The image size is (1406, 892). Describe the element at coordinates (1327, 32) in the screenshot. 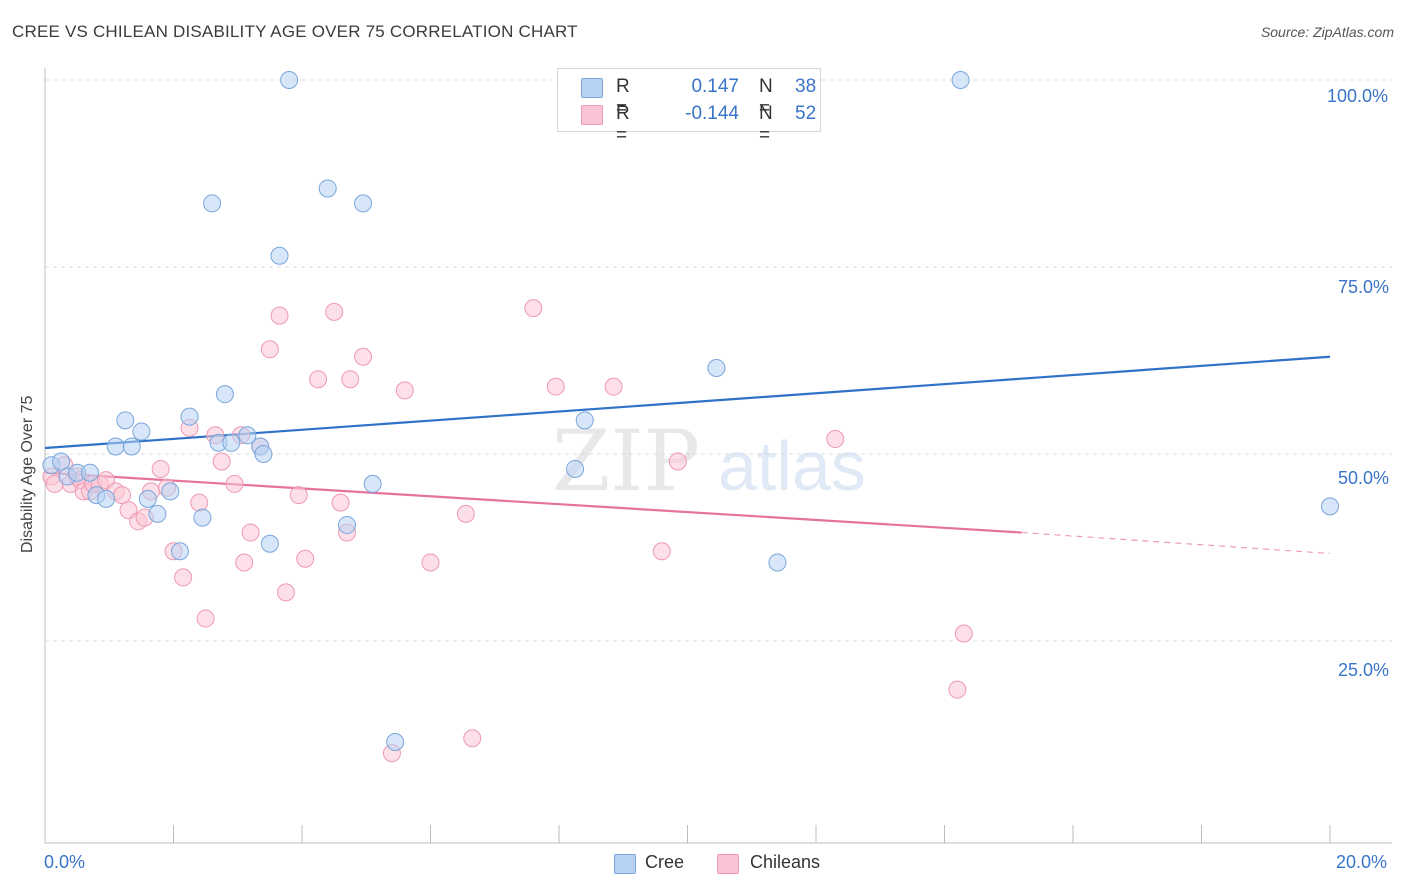

I see `source-label: Source: ZipAtlas.com` at that location.